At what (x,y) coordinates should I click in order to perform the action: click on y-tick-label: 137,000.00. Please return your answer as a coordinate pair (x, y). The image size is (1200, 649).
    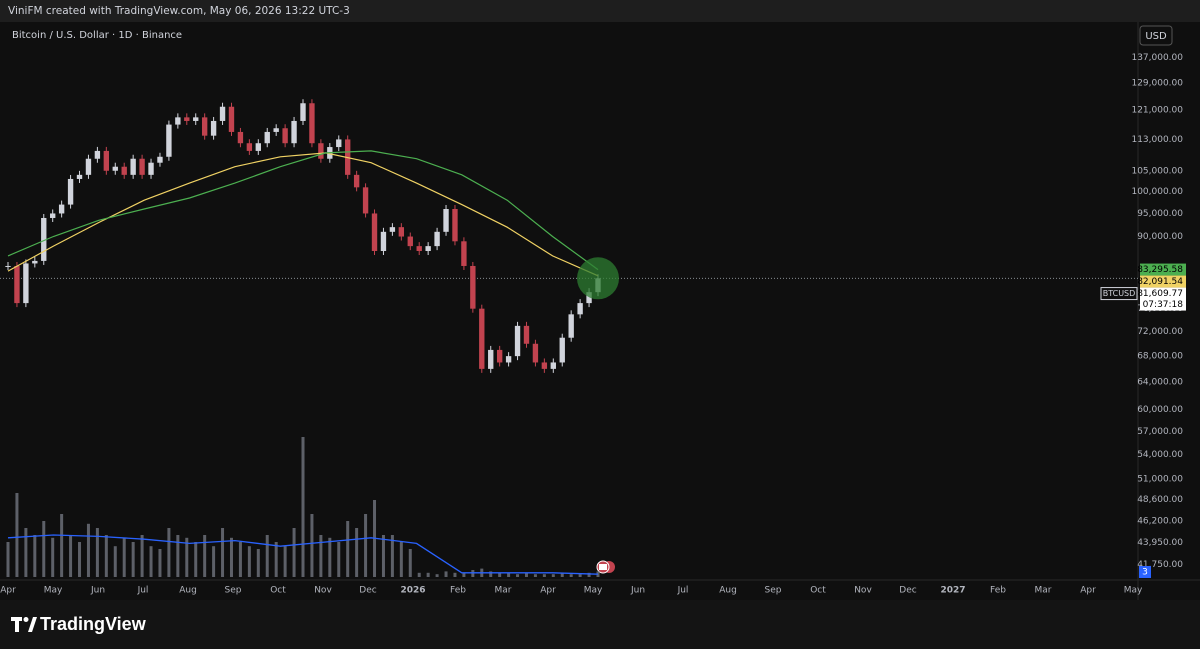
    Looking at the image, I should click on (1157, 58).